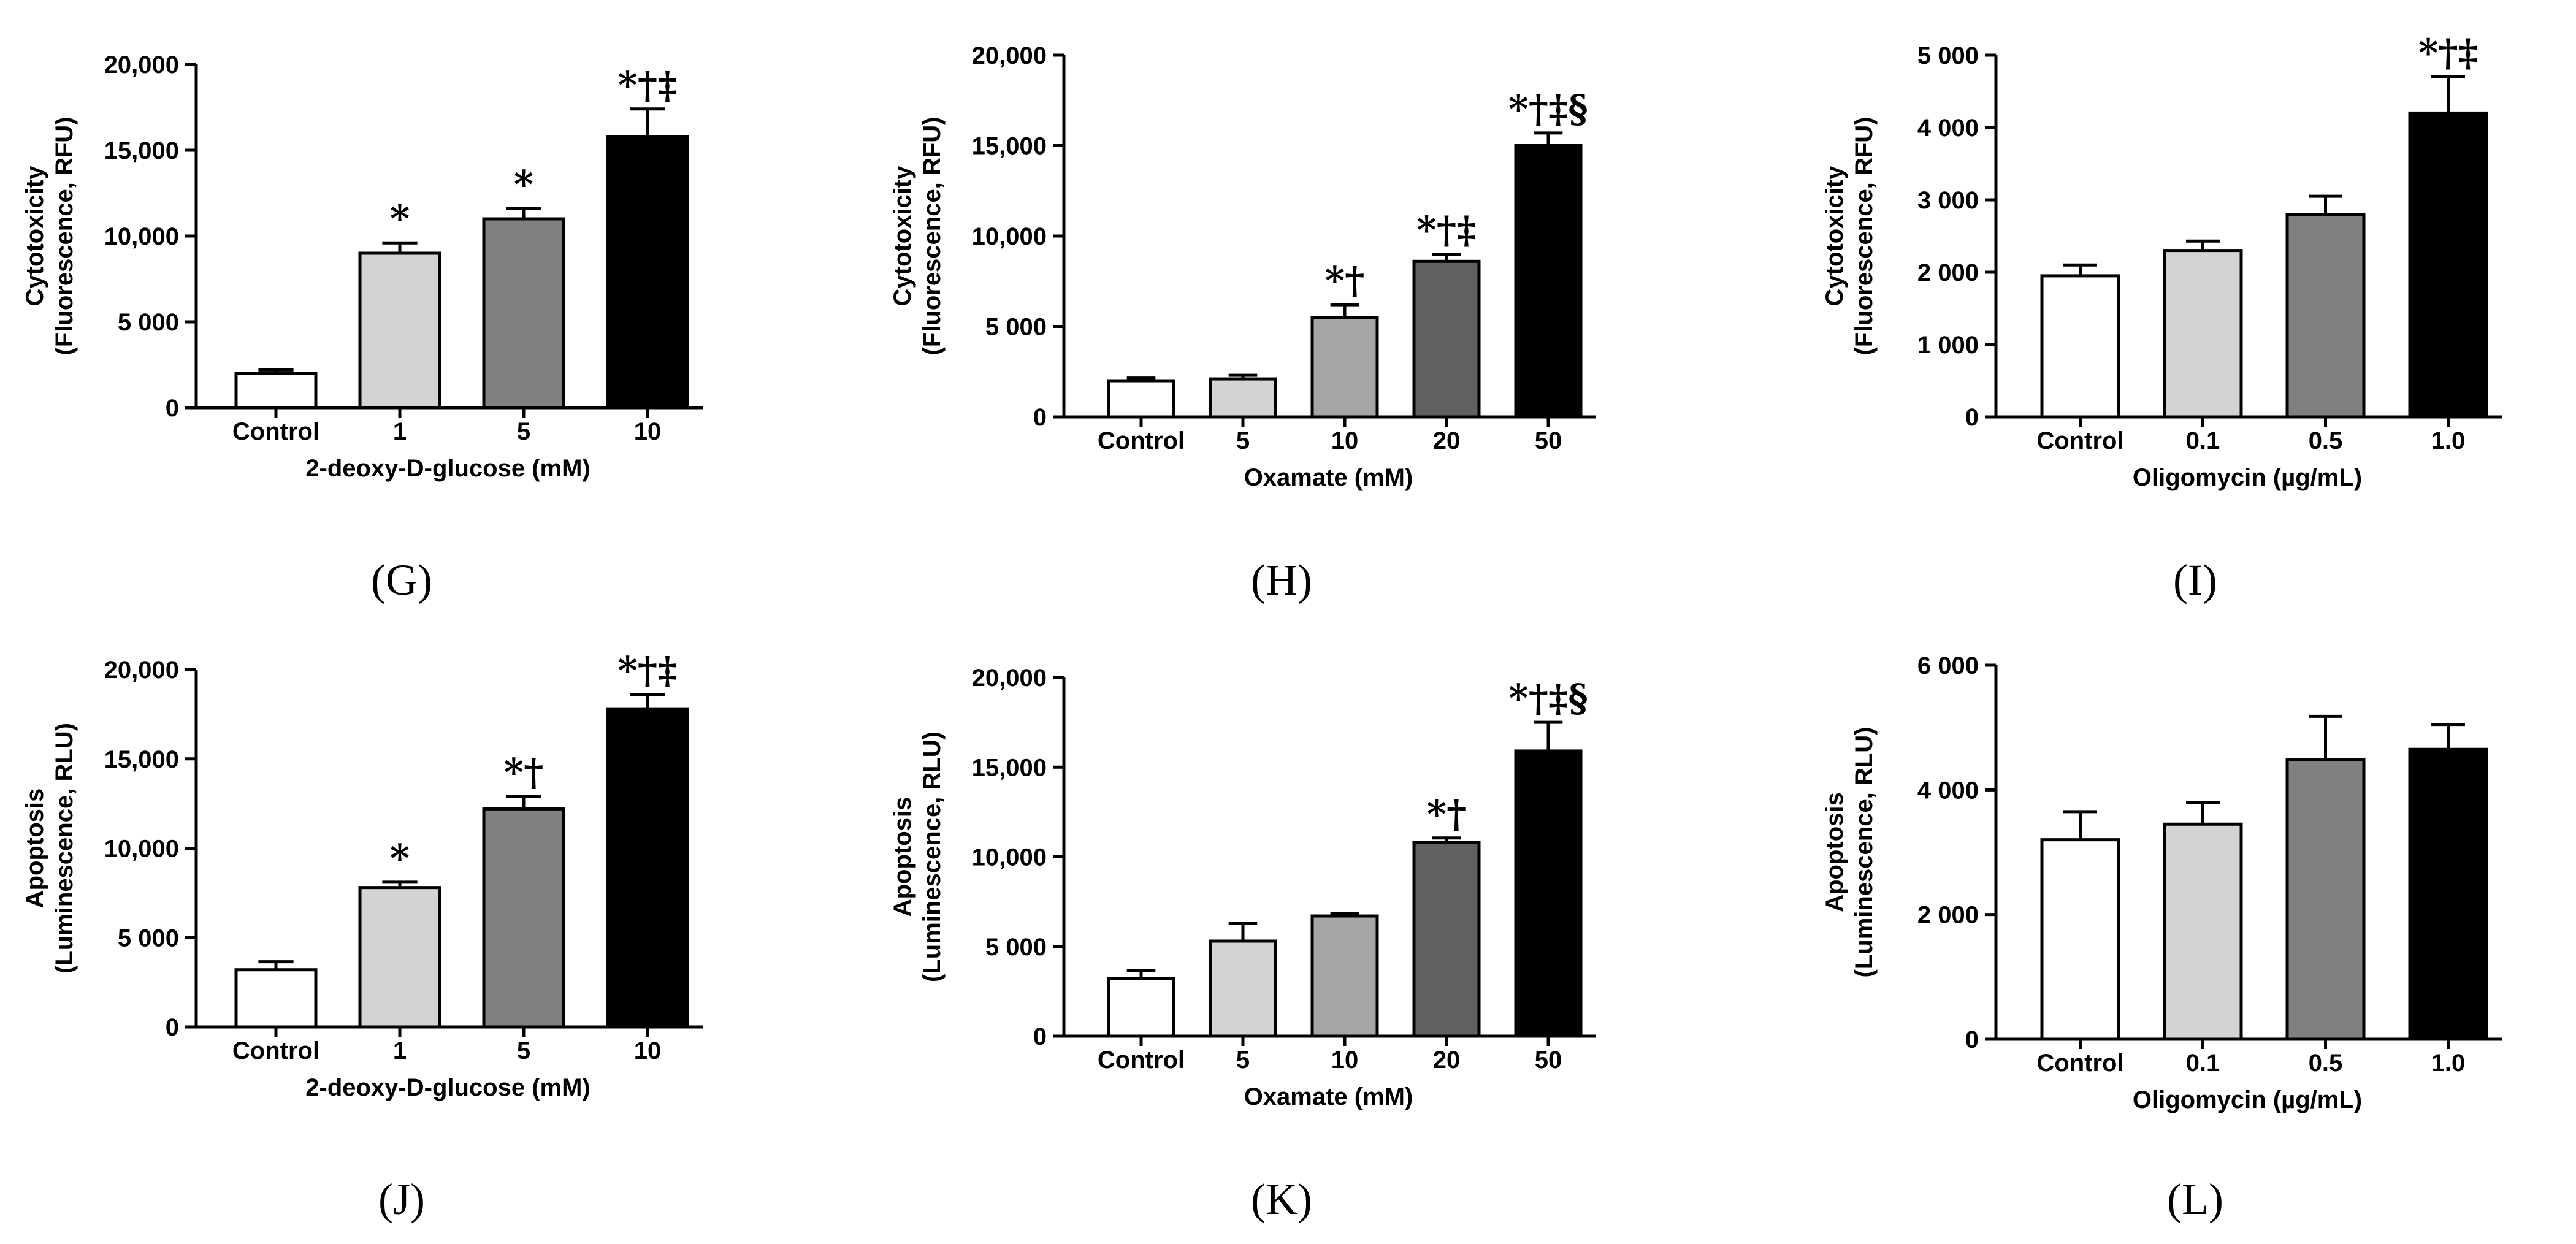 Image resolution: width=2576 pixels, height=1244 pixels. Describe the element at coordinates (2448, 1063) in the screenshot. I see `x-tick-label: 1.0` at that location.